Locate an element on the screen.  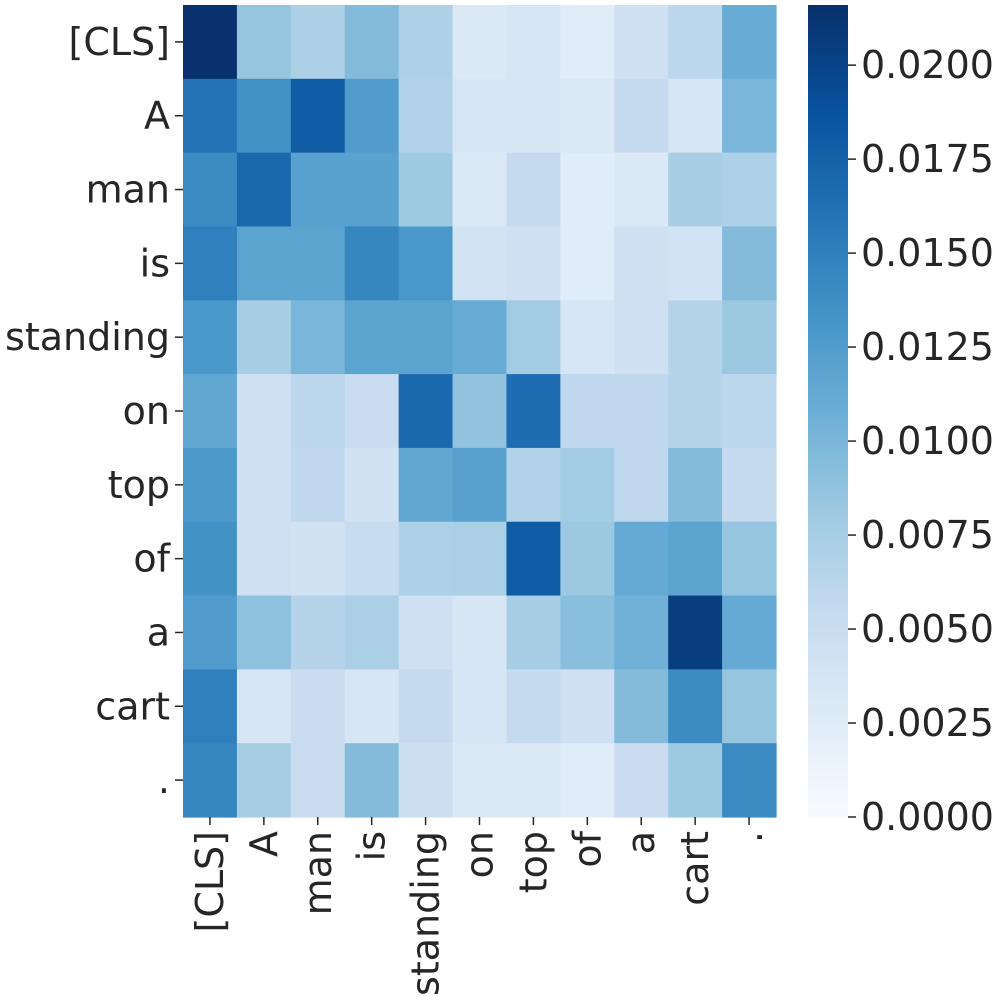
x-tick-label: standing is located at coordinates (426, 913).